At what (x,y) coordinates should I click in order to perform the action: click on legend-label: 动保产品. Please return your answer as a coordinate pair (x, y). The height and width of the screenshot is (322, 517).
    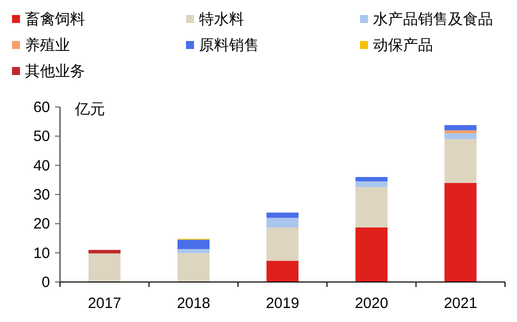
    Looking at the image, I should click on (403, 45).